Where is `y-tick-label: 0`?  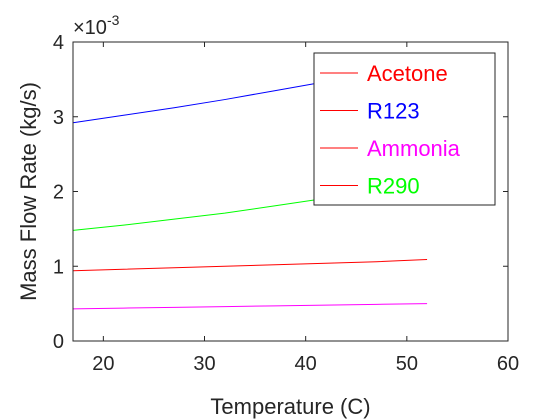
y-tick-label: 0 is located at coordinates (58, 342).